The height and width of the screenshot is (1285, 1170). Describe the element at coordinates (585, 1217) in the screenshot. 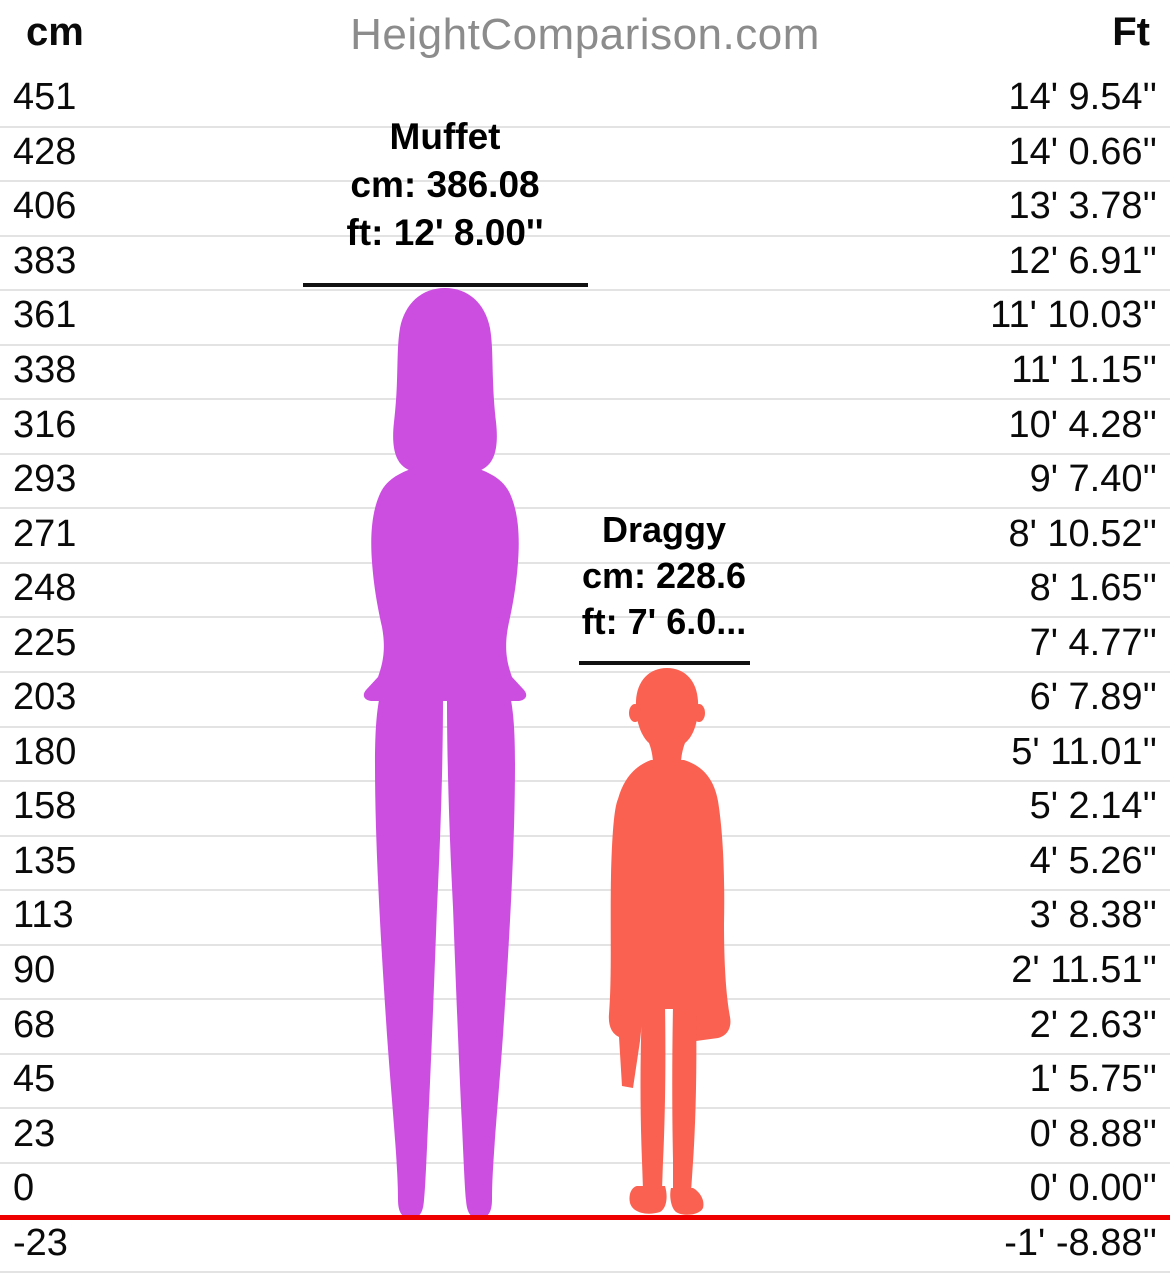

I see `ground-line` at that location.